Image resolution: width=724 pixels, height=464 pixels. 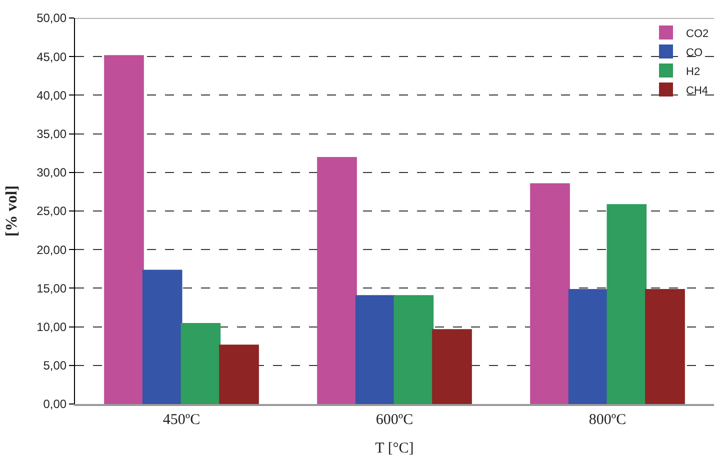 I want to click on y-tick-label: 5,00, so click(x=55, y=365).